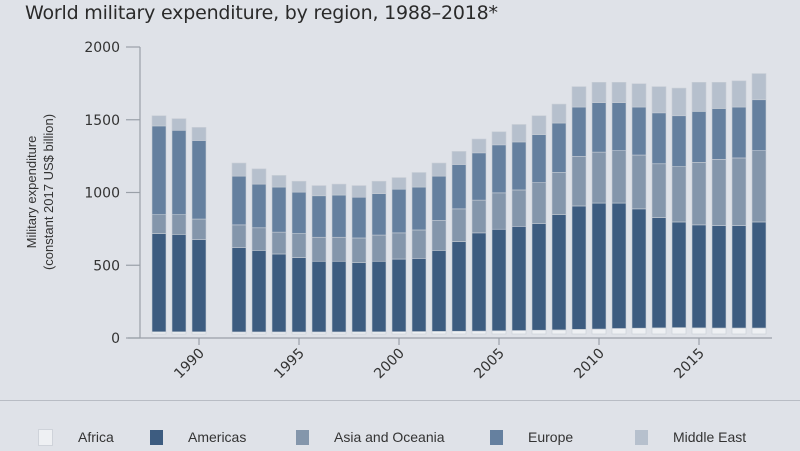  Describe the element at coordinates (102, 194) in the screenshot. I see `y-tick-label: 1000` at that location.